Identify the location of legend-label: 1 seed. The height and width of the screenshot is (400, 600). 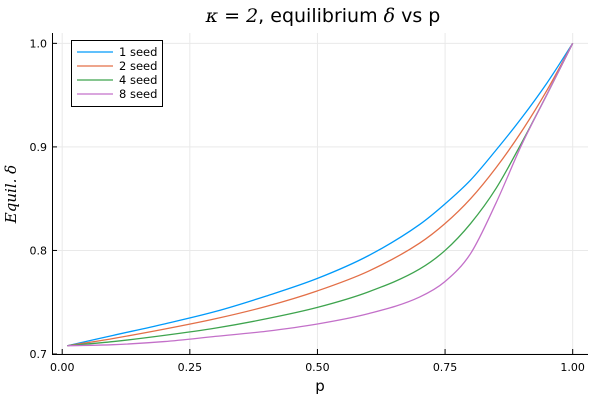
(138, 52).